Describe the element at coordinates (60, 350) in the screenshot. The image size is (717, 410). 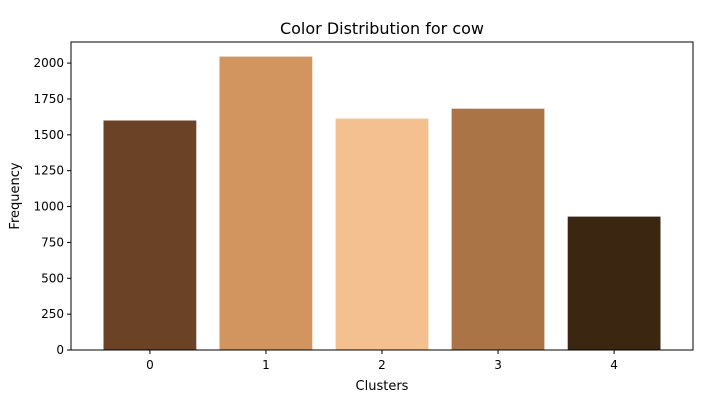
I see `y-tick-label: 0` at that location.